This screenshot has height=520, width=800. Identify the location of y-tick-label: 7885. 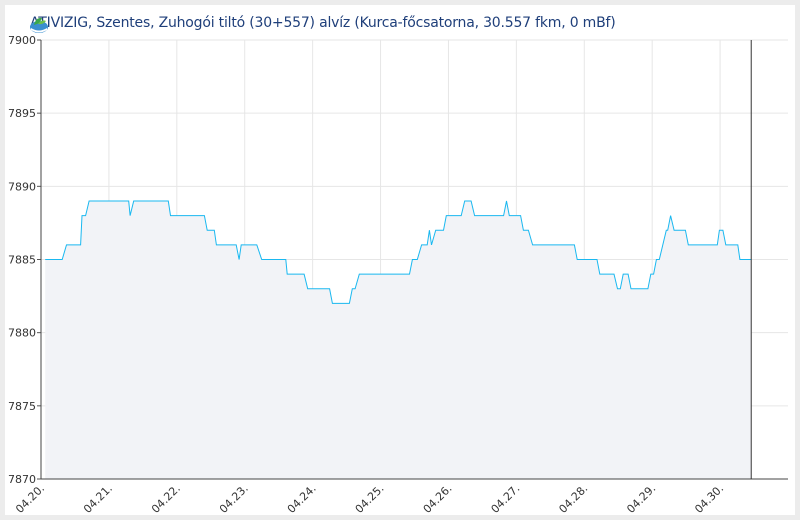
(22, 260).